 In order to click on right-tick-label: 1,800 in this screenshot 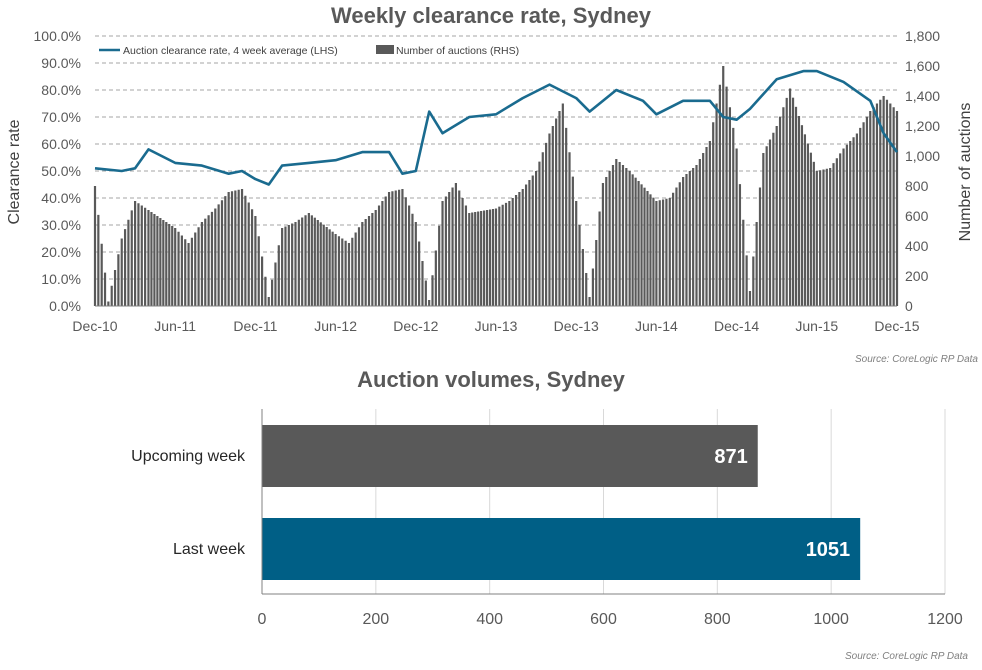, I will do `click(922, 36)`.